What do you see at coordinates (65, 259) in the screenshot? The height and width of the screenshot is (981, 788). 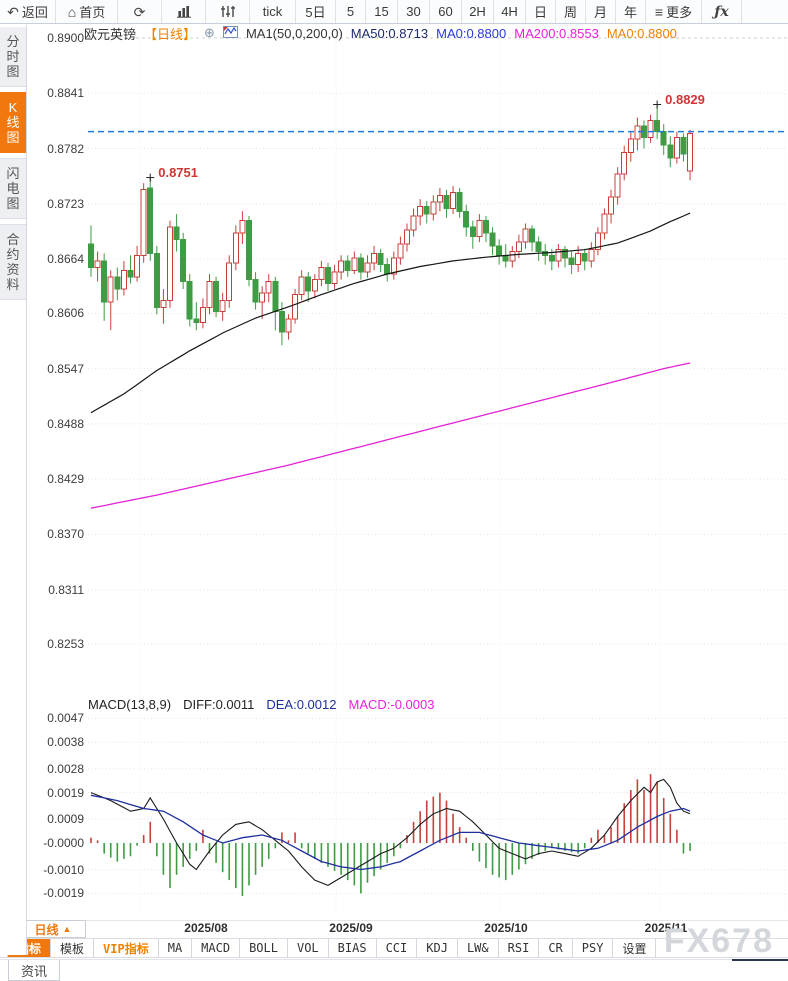 I see `price-axis-label: 0.8664` at bounding box center [65, 259].